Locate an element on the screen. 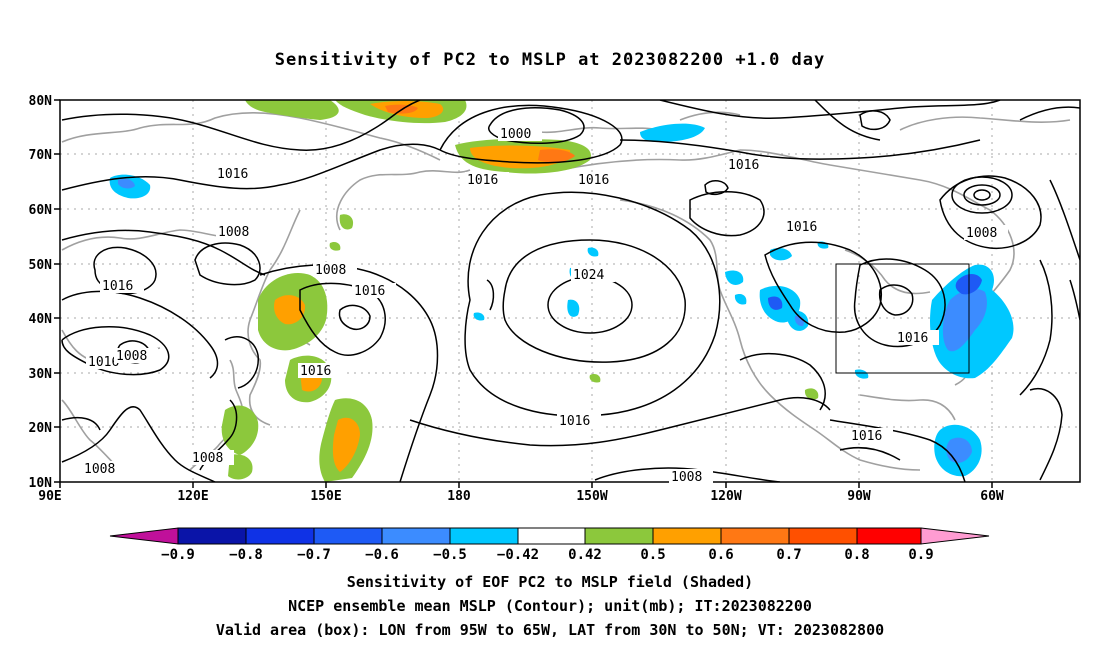 This screenshot has height=650, width=1100. contour-label: 1024 is located at coordinates (588, 275).